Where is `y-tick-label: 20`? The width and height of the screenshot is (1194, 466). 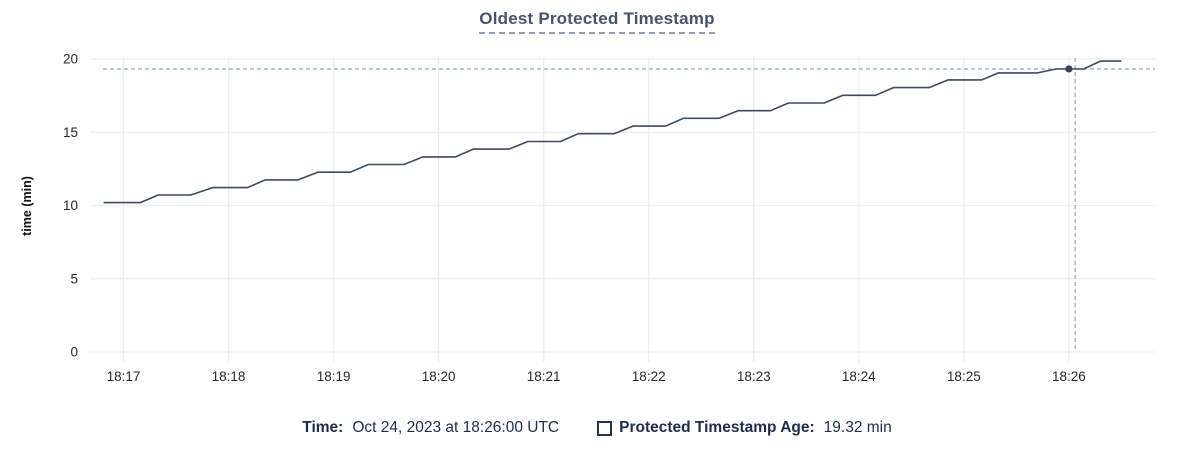 y-tick-label: 20 is located at coordinates (70, 59).